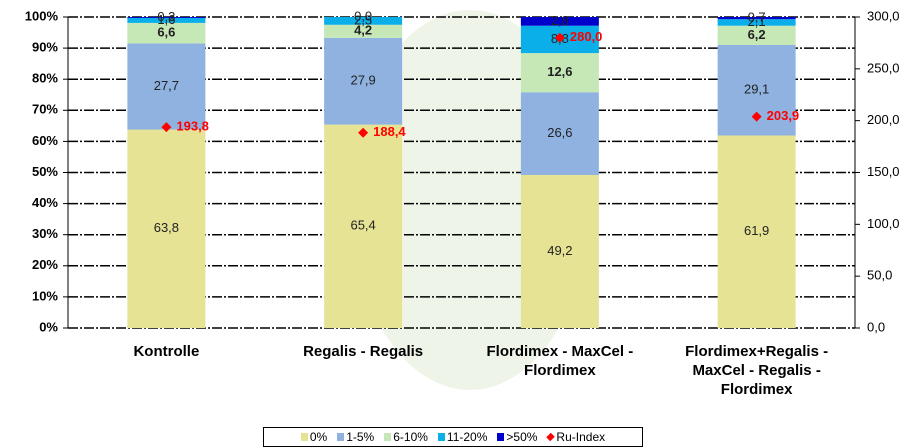 This screenshot has height=448, width=910. What do you see at coordinates (389, 131) in the screenshot?
I see `data-label: 188,4` at bounding box center [389, 131].